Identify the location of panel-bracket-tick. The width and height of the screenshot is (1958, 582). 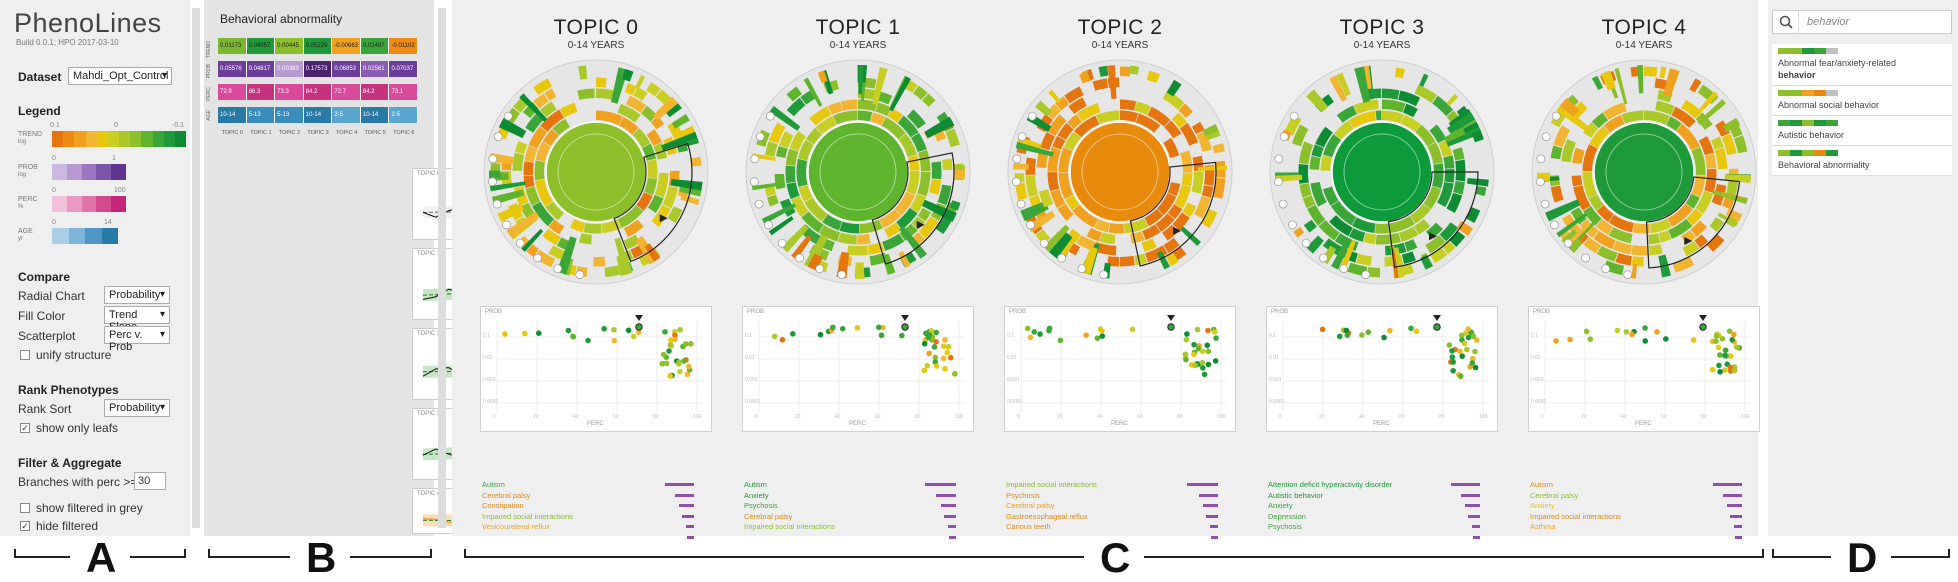
(1949, 553).